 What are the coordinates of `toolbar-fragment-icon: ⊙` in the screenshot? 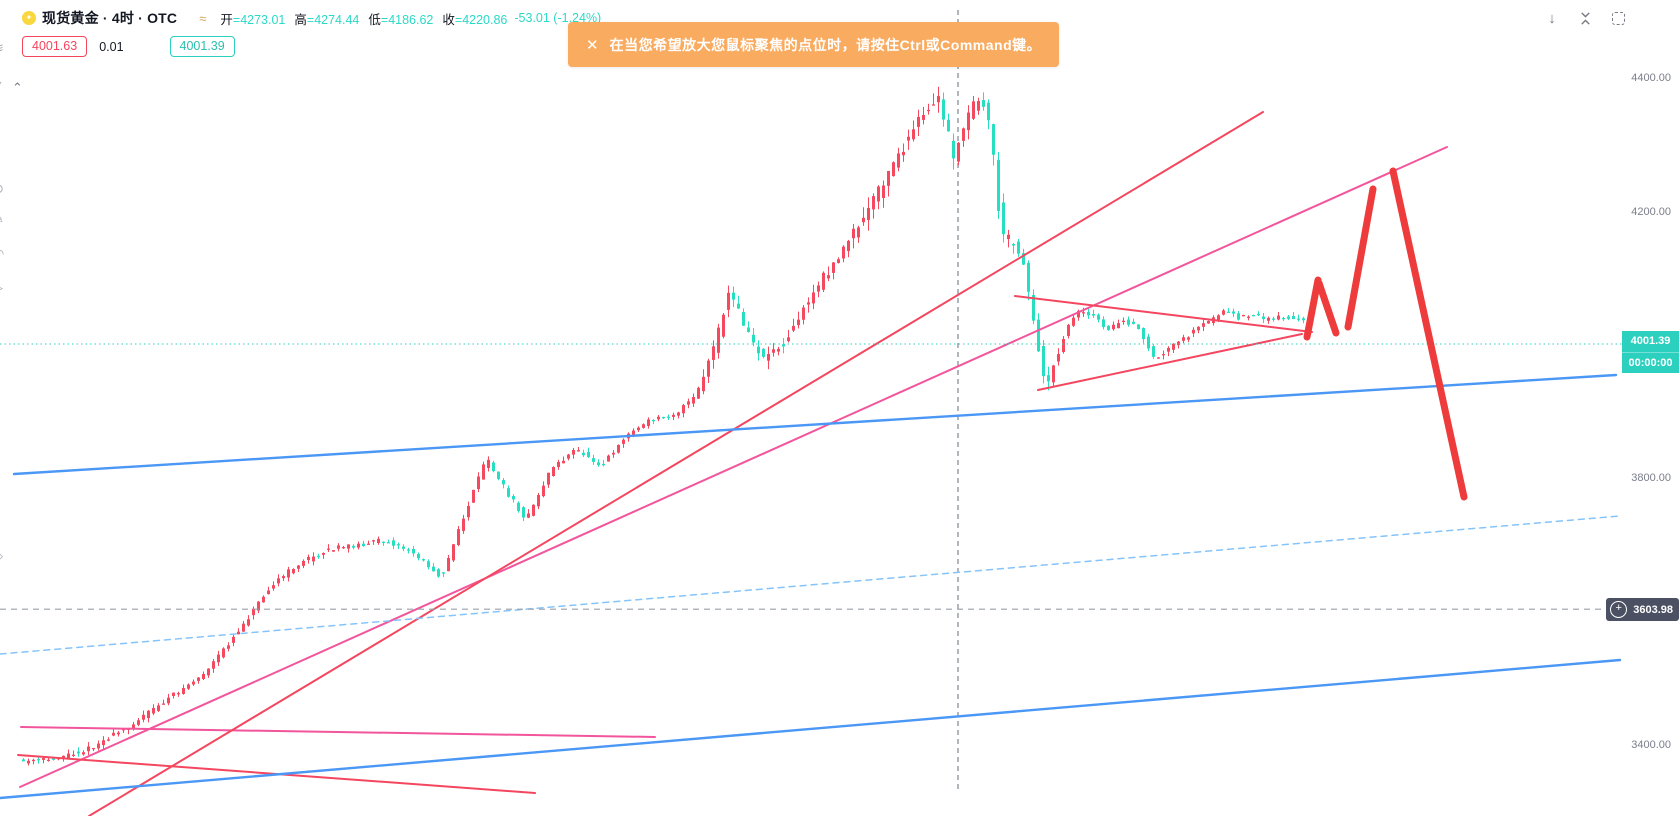 It's located at (2, 189).